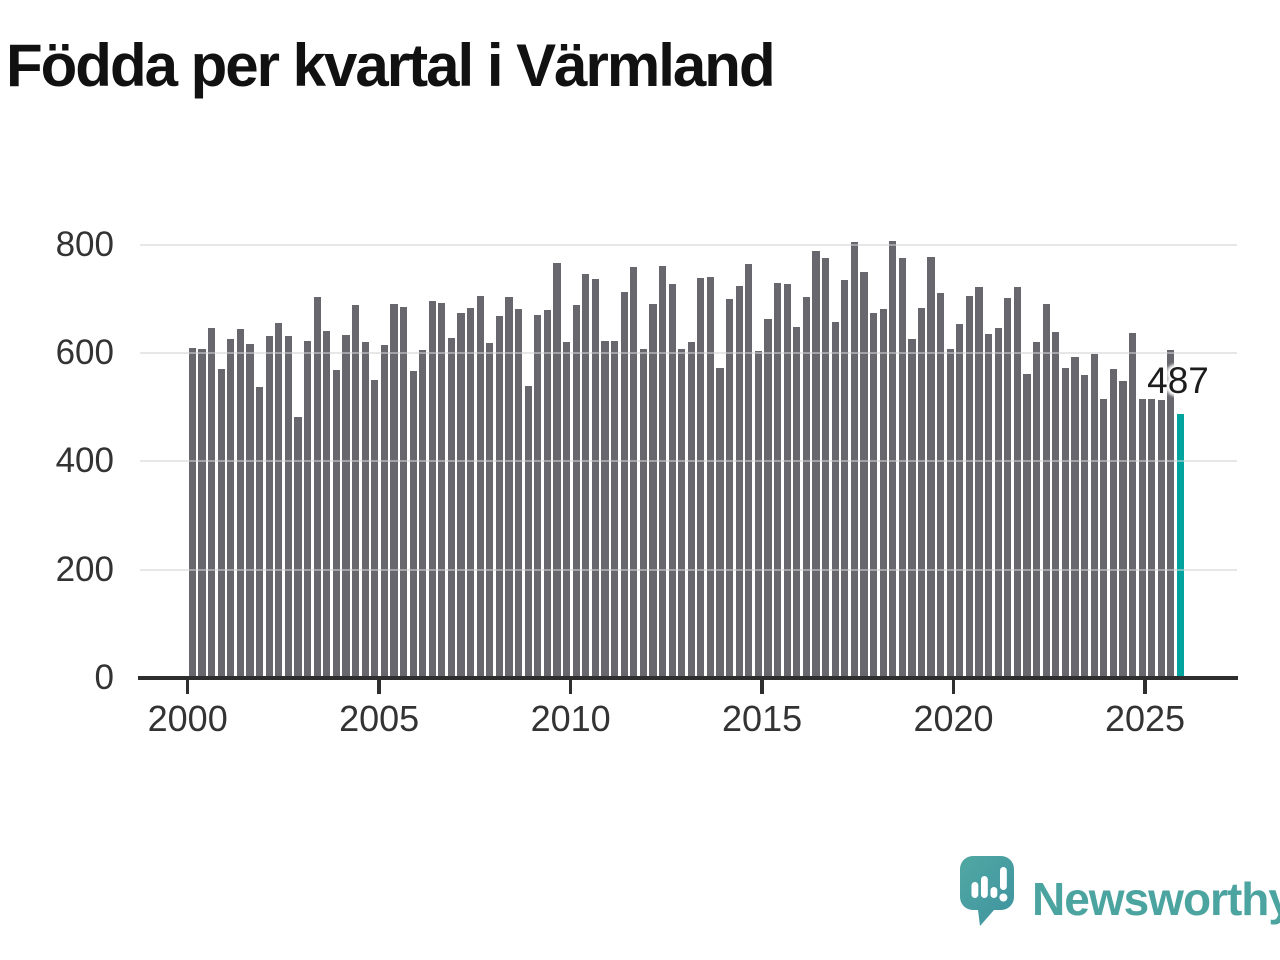 Image resolution: width=1280 pixels, height=960 pixels. What do you see at coordinates (379, 718) in the screenshot?
I see `x-axis-label: 2005` at bounding box center [379, 718].